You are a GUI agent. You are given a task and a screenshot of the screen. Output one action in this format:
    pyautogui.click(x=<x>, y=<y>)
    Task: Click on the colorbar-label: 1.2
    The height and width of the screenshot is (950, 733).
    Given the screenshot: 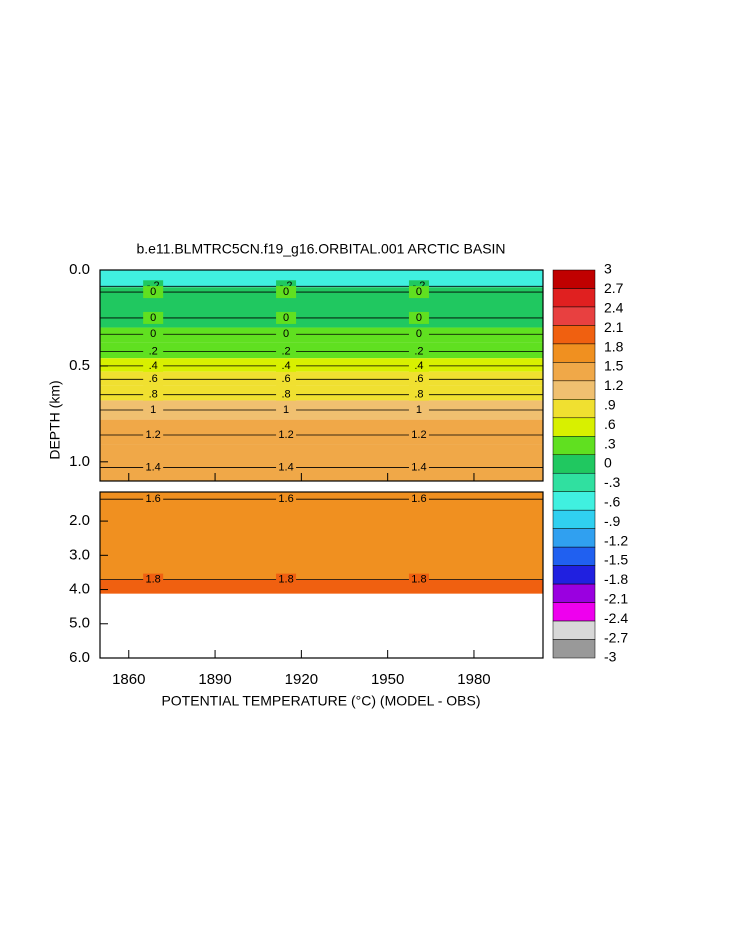 What is the action you would take?
    pyautogui.click(x=614, y=385)
    